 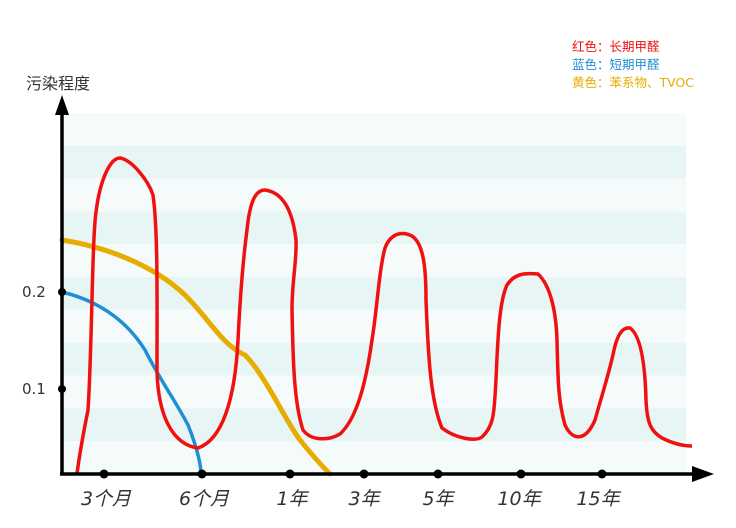 I want to click on legend-yellow: 黄色：苯系物、TVOC, so click(x=633, y=82).